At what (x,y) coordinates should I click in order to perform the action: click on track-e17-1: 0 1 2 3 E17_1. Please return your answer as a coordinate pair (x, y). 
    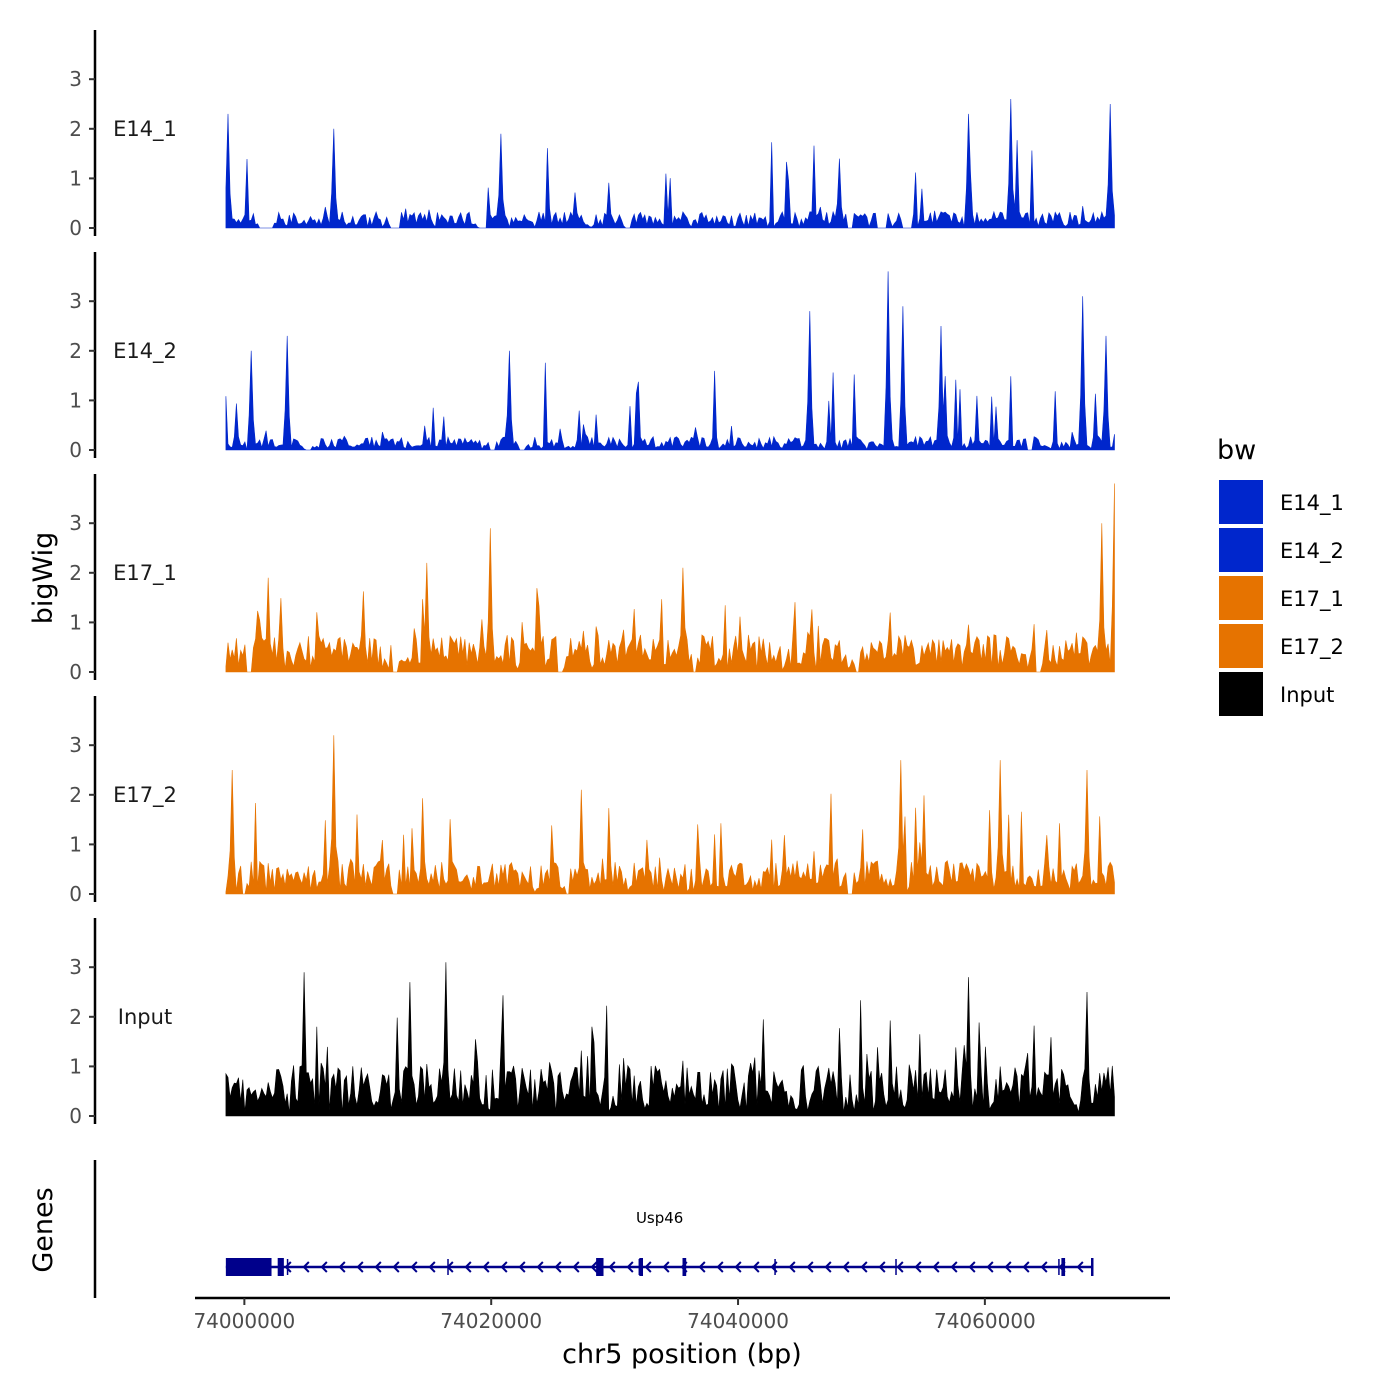
    Looking at the image, I should click on (592, 579).